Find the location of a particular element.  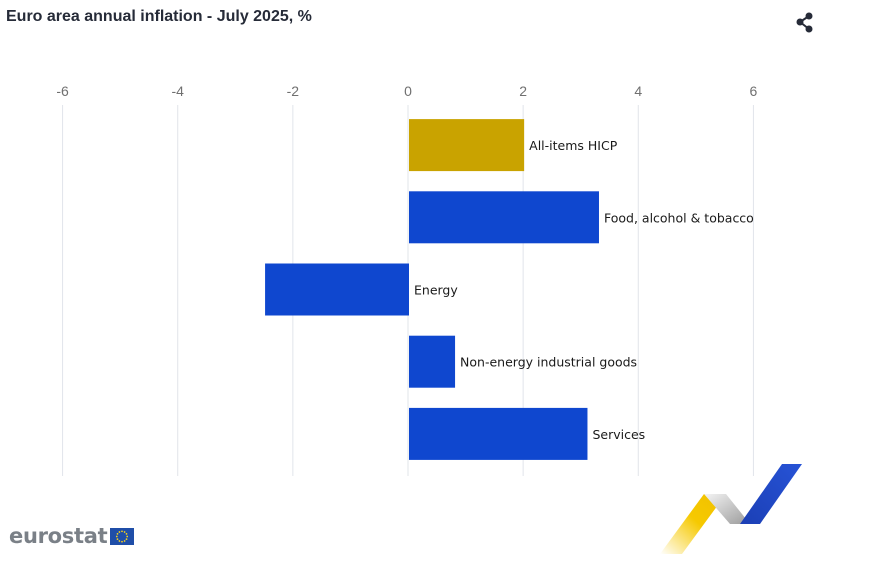

bar-label: Services is located at coordinates (618, 434).